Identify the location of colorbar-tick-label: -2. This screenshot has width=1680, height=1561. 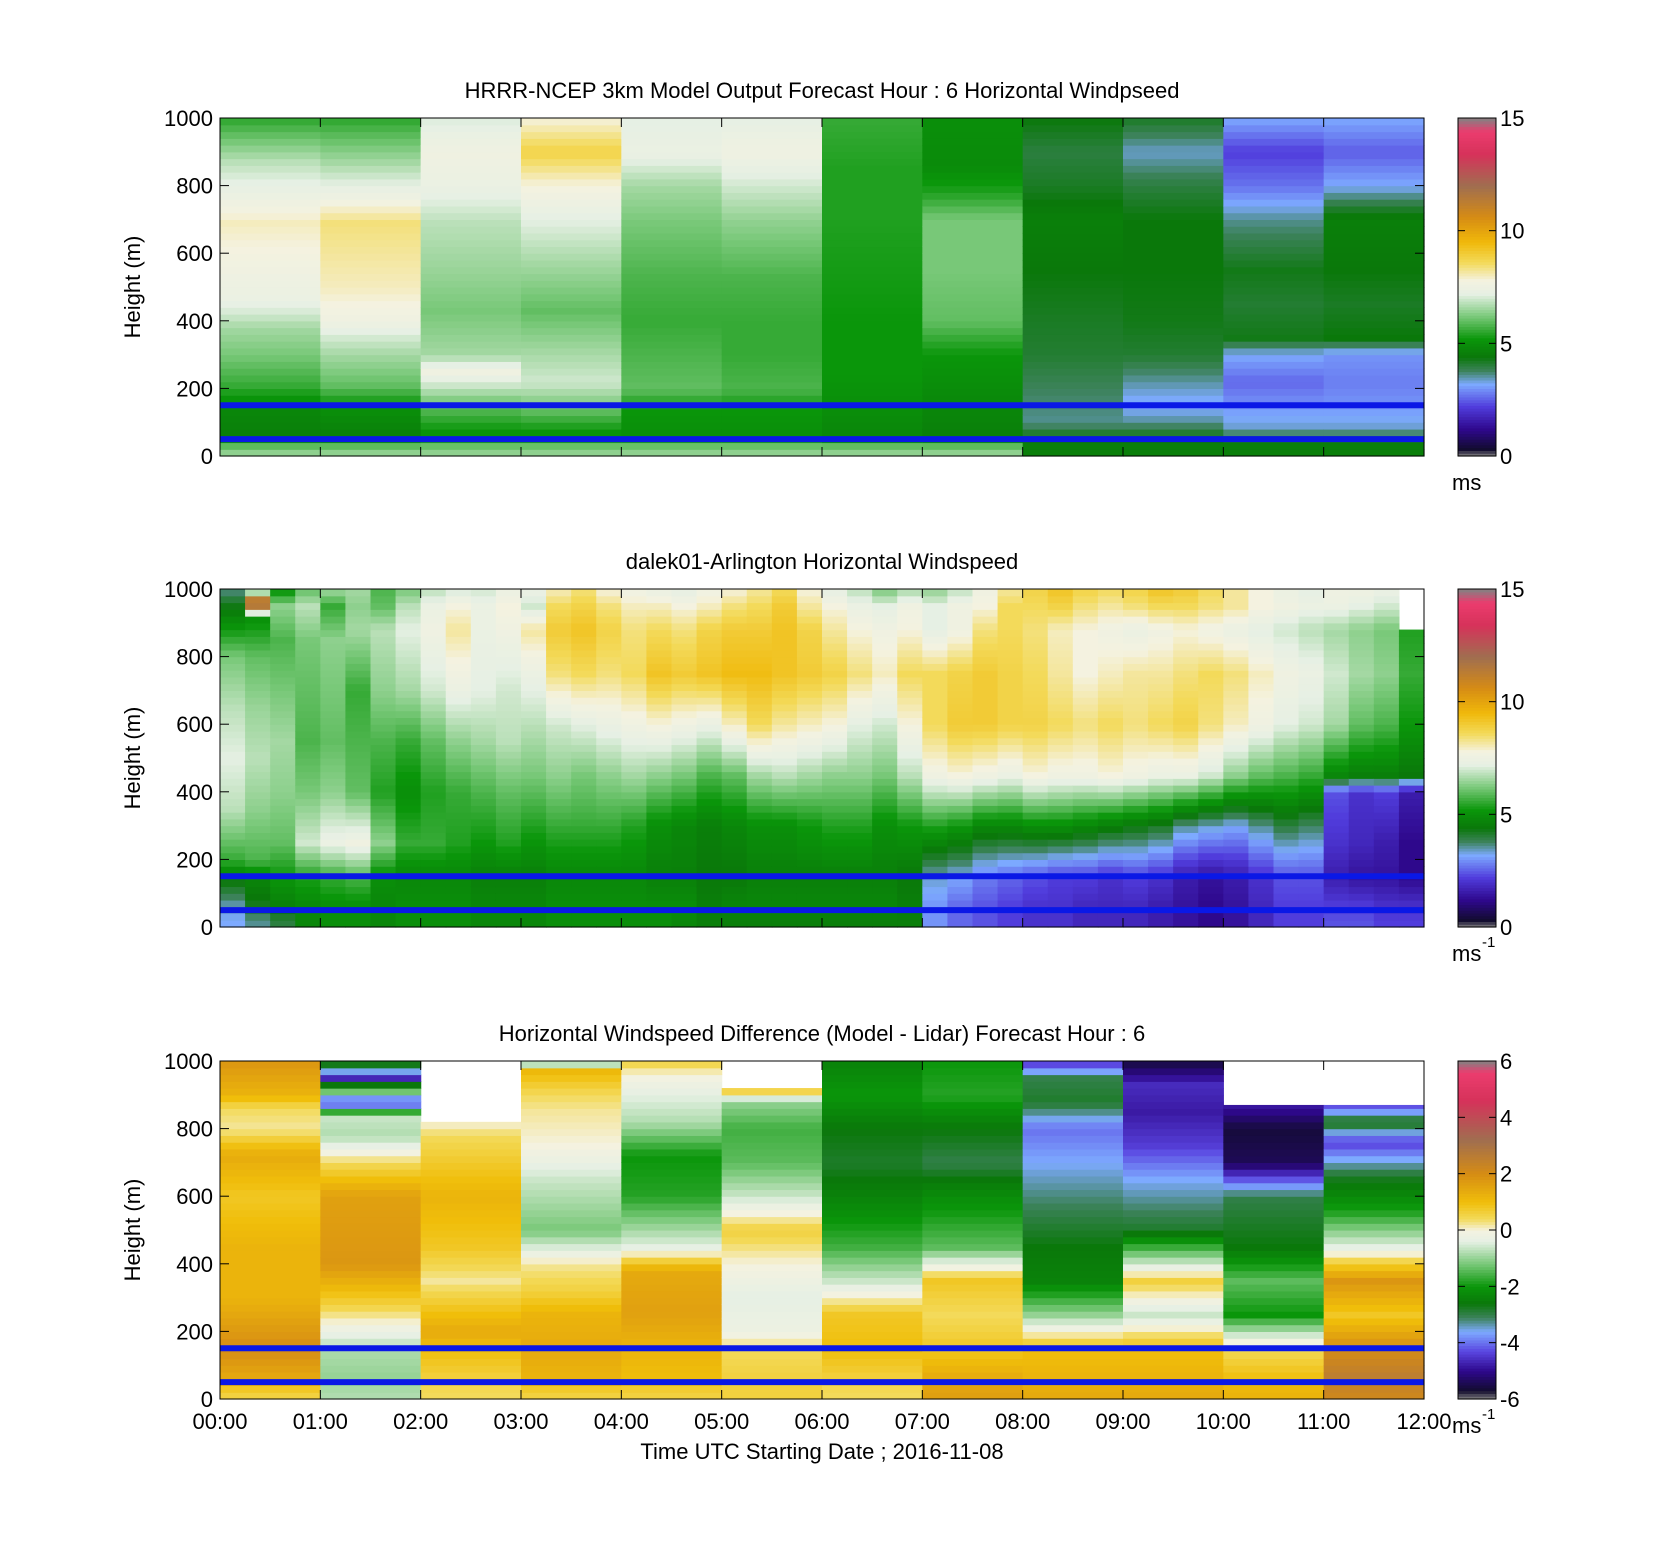
(1510, 1286).